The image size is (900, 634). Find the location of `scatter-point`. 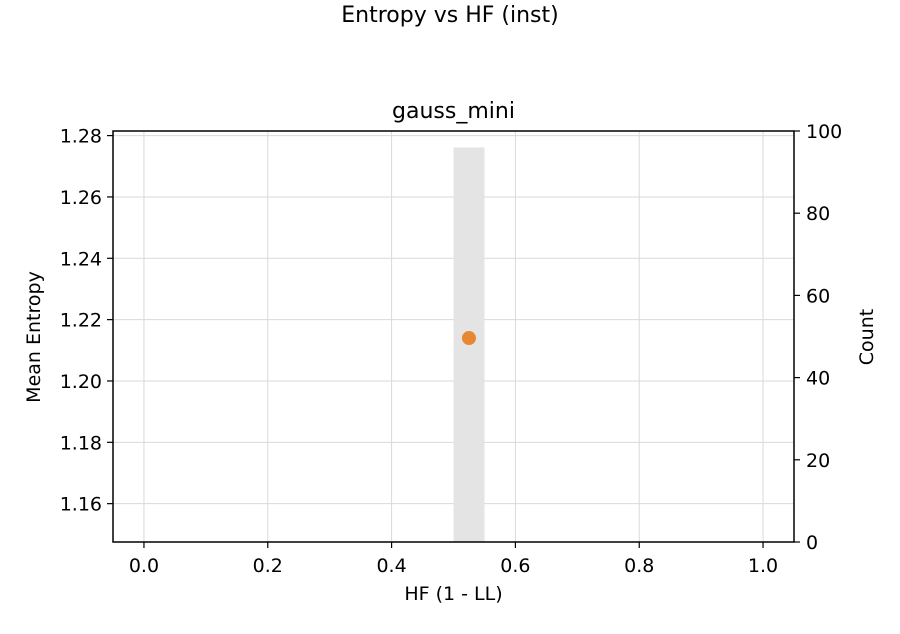

scatter-point is located at coordinates (468, 338).